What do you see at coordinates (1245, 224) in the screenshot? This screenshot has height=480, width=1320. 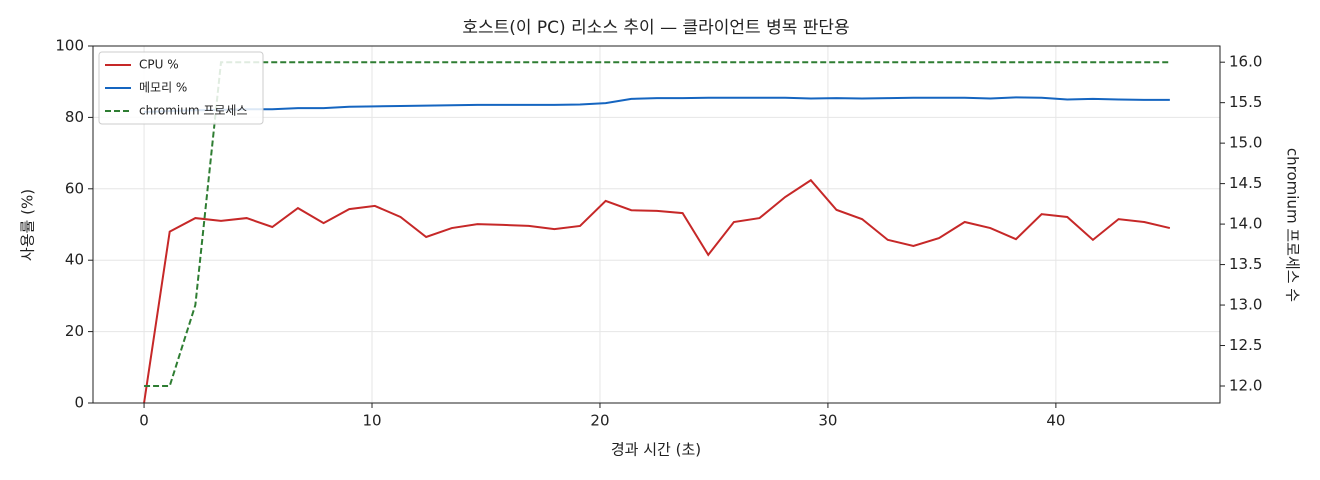 I see `y2-tick-label: 14.0` at bounding box center [1245, 224].